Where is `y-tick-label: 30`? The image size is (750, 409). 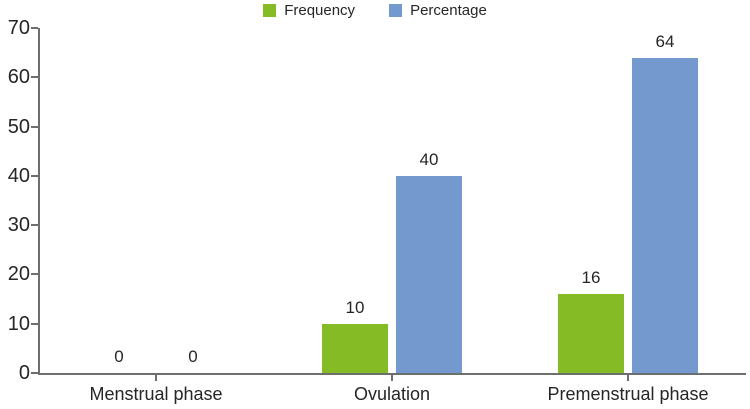
y-tick-label: 30 is located at coordinates (18, 225).